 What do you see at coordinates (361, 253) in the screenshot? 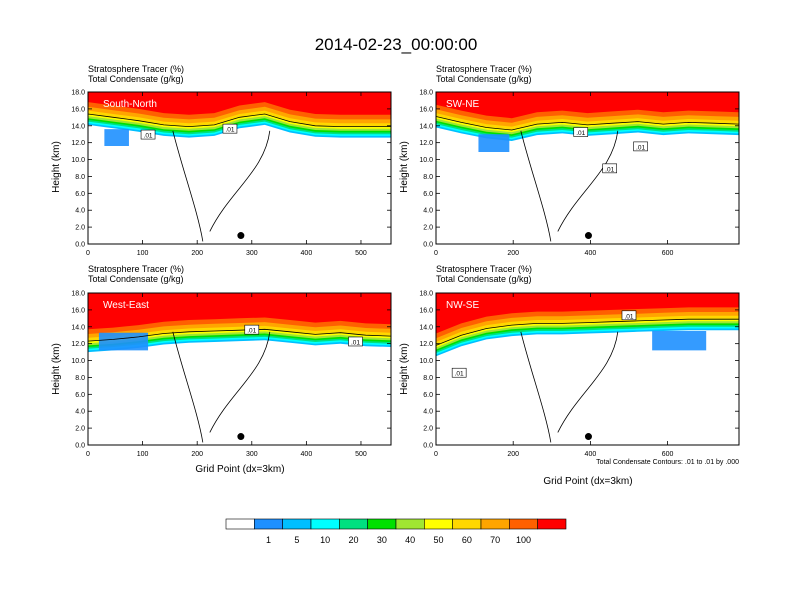
I see `x-tick-label: 500` at bounding box center [361, 253].